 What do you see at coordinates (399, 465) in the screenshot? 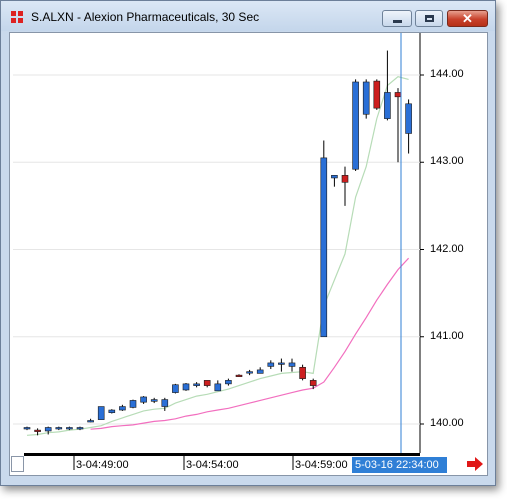
I see `cursor-time-label: 5-03-16 22:34:00` at bounding box center [399, 465].